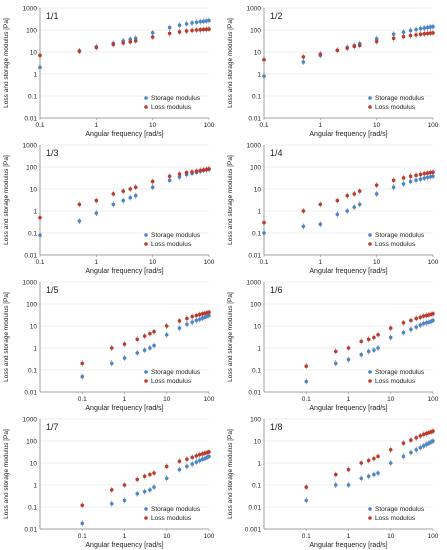 This screenshot has width=447, height=550. What do you see at coordinates (153, 262) in the screenshot?
I see `x-tick-label: 10` at bounding box center [153, 262].